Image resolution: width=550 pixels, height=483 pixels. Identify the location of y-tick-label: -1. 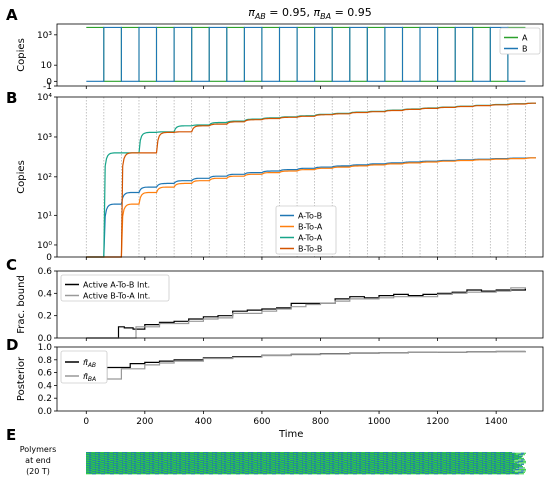
(47, 87).